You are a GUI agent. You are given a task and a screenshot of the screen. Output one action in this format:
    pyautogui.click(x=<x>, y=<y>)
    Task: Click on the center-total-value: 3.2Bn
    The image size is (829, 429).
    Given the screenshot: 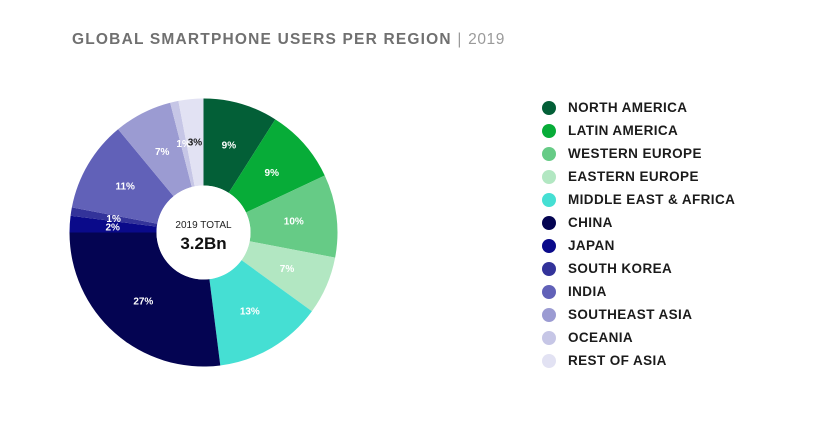 What is the action you would take?
    pyautogui.click(x=203, y=243)
    